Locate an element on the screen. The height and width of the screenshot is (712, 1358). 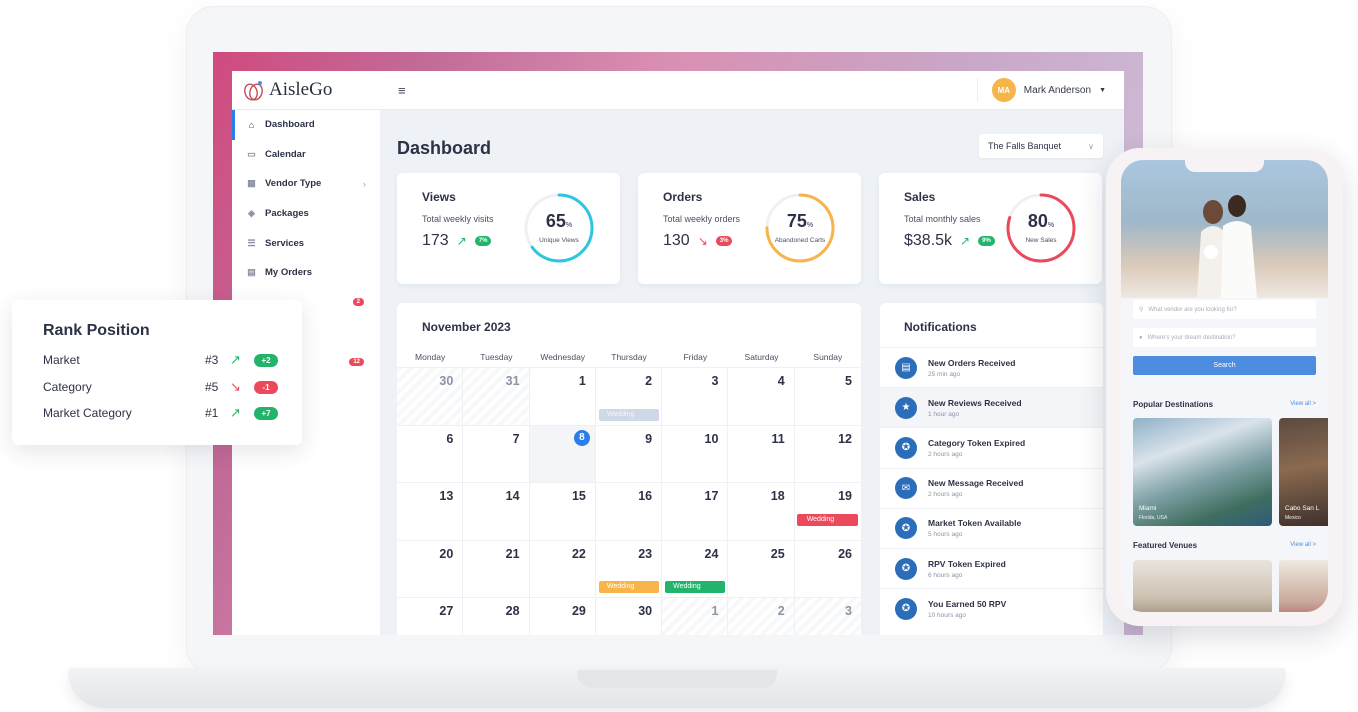
calendar-day-cell: 21 is located at coordinates (496, 569).